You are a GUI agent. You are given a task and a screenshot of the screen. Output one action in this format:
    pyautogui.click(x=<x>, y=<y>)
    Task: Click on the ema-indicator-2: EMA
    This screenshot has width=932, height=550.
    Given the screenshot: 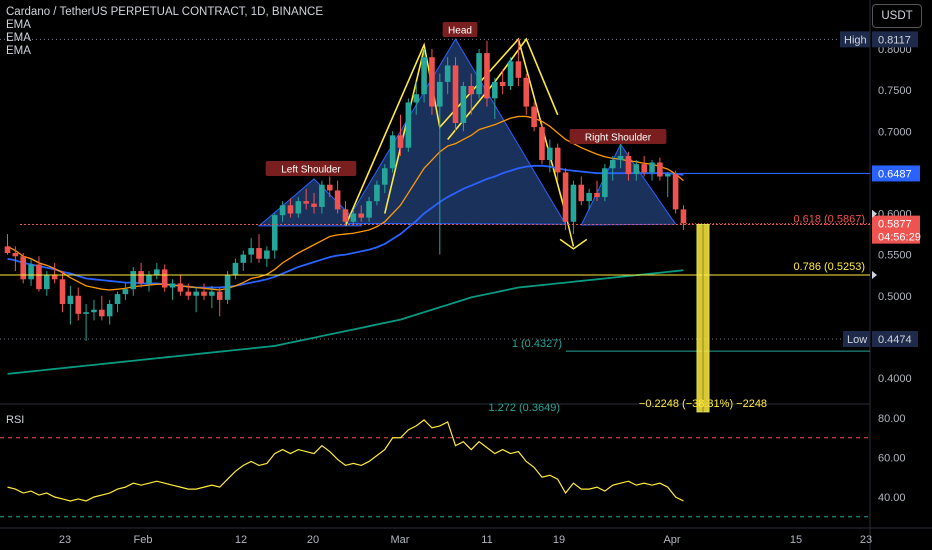 What is the action you would take?
    pyautogui.click(x=18, y=38)
    